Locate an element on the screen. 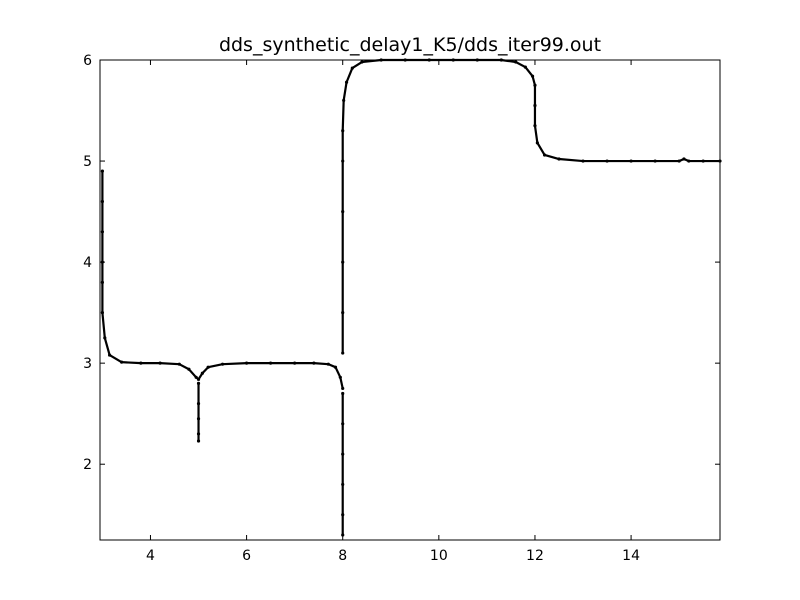  y-tick-label: 2 is located at coordinates (87, 465).